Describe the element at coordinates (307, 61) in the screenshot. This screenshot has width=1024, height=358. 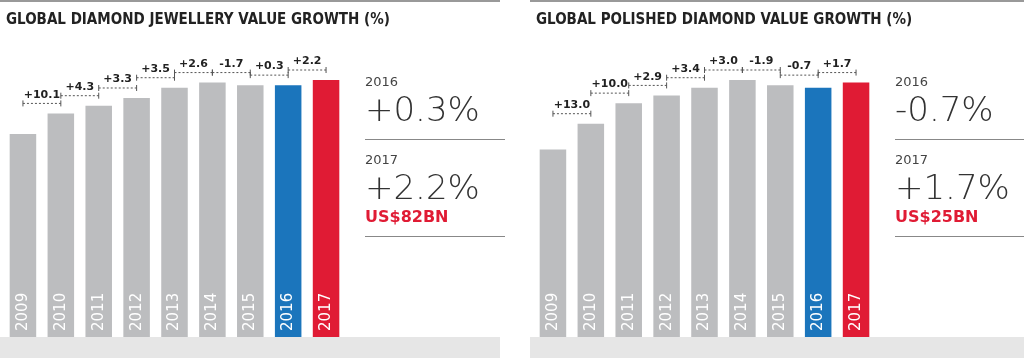
I see `text: +2.2` at that location.